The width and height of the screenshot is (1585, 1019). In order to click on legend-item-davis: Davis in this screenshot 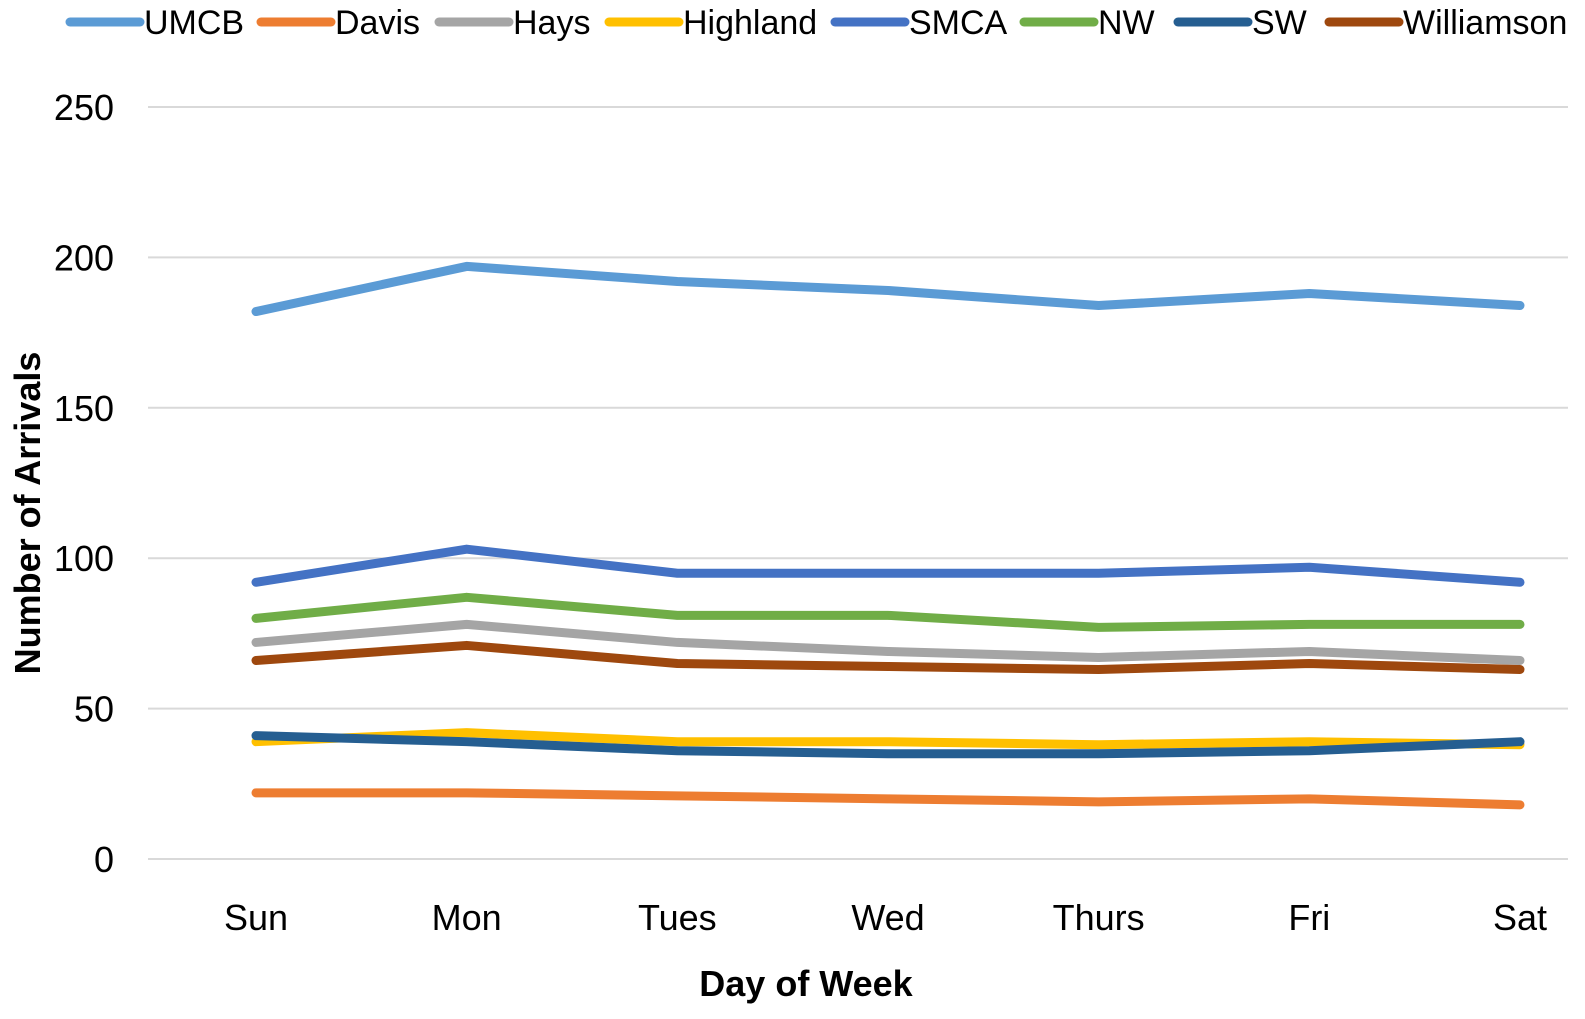, I will do `click(338, 23)`.